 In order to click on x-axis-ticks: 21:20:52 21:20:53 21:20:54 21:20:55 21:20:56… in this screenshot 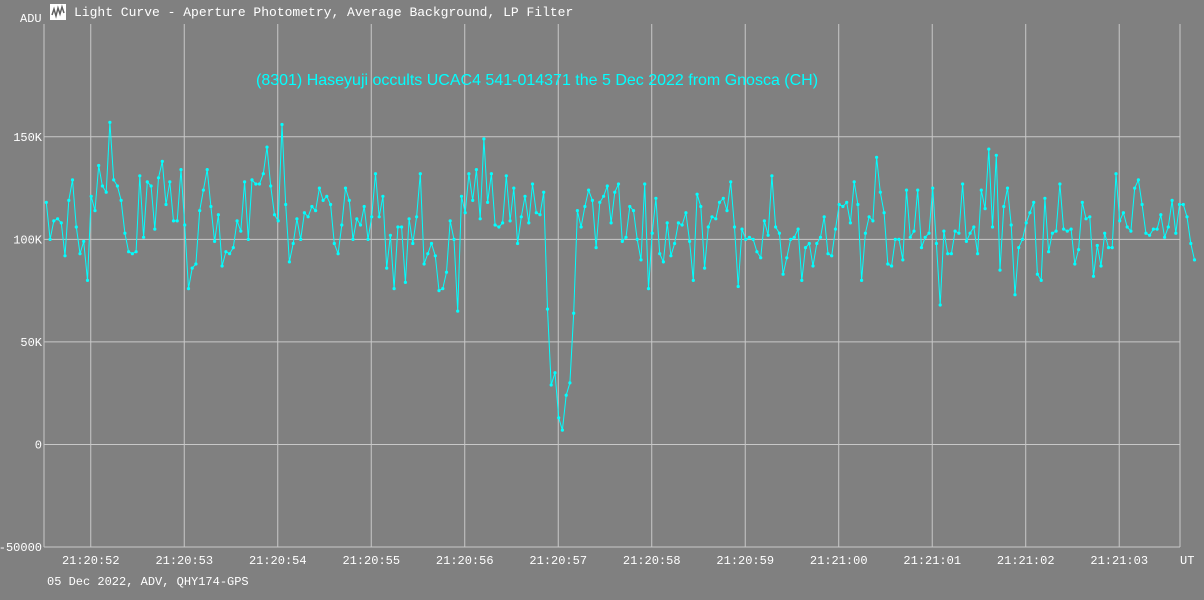, I will do `click(605, 561)`.